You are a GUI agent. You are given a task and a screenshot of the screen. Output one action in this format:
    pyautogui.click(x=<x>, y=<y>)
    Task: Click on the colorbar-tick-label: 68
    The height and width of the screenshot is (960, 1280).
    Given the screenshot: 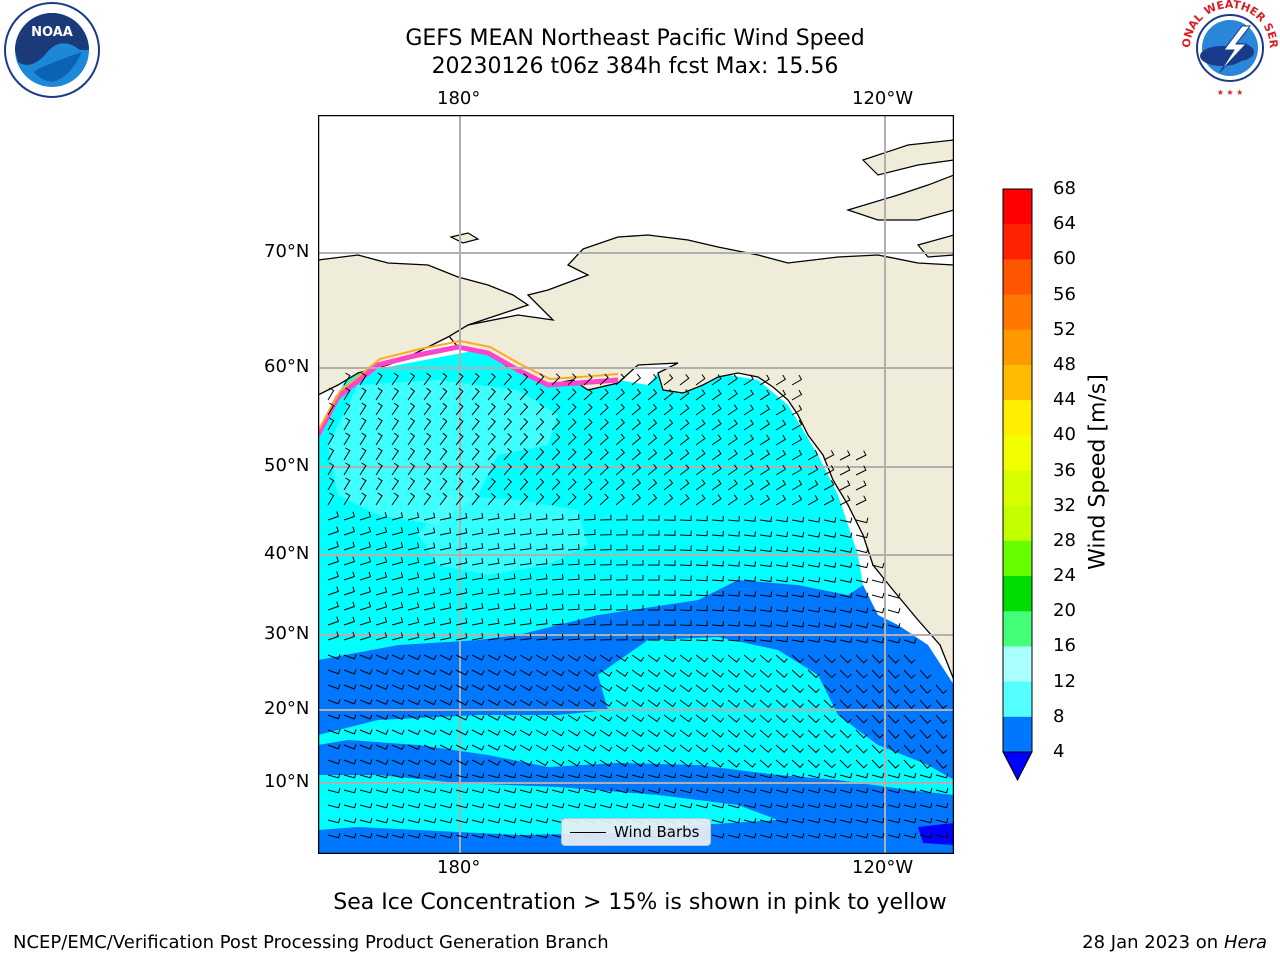 What is the action you would take?
    pyautogui.click(x=1064, y=188)
    